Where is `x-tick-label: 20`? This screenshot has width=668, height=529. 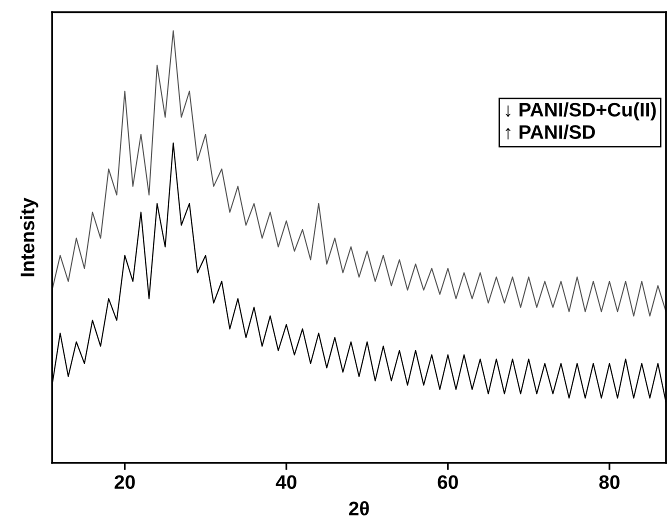
x-tick-label: 20 is located at coordinates (124, 482).